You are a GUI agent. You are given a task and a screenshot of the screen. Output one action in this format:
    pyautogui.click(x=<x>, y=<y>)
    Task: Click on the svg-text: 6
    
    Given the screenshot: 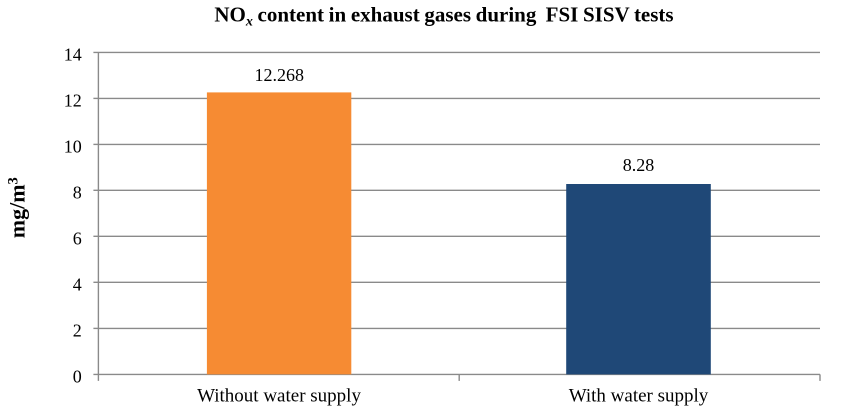 What is the action you would take?
    pyautogui.click(x=77, y=238)
    